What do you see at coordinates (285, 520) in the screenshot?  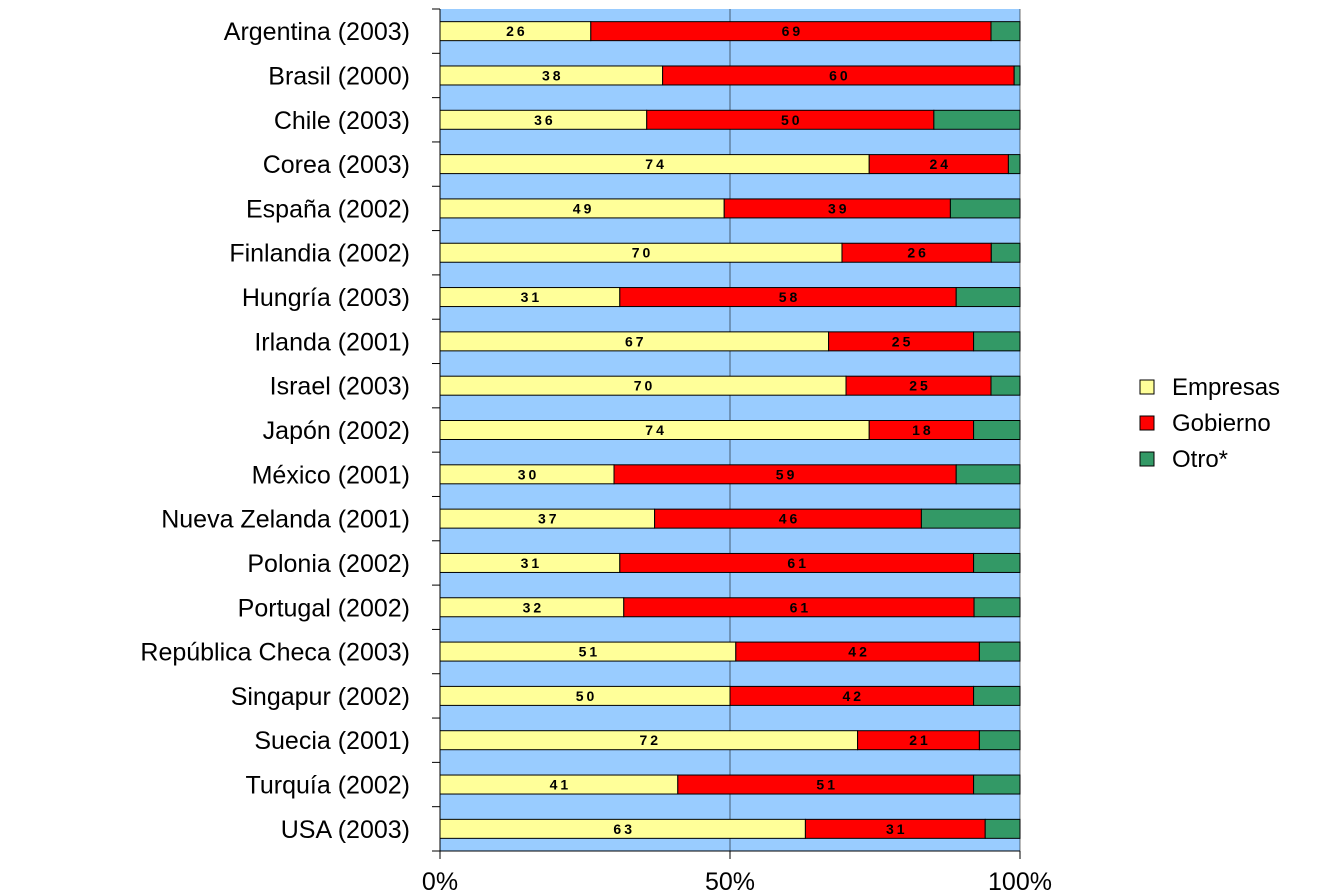 I see `category-label: Nueva Zelanda (2001)` at bounding box center [285, 520].